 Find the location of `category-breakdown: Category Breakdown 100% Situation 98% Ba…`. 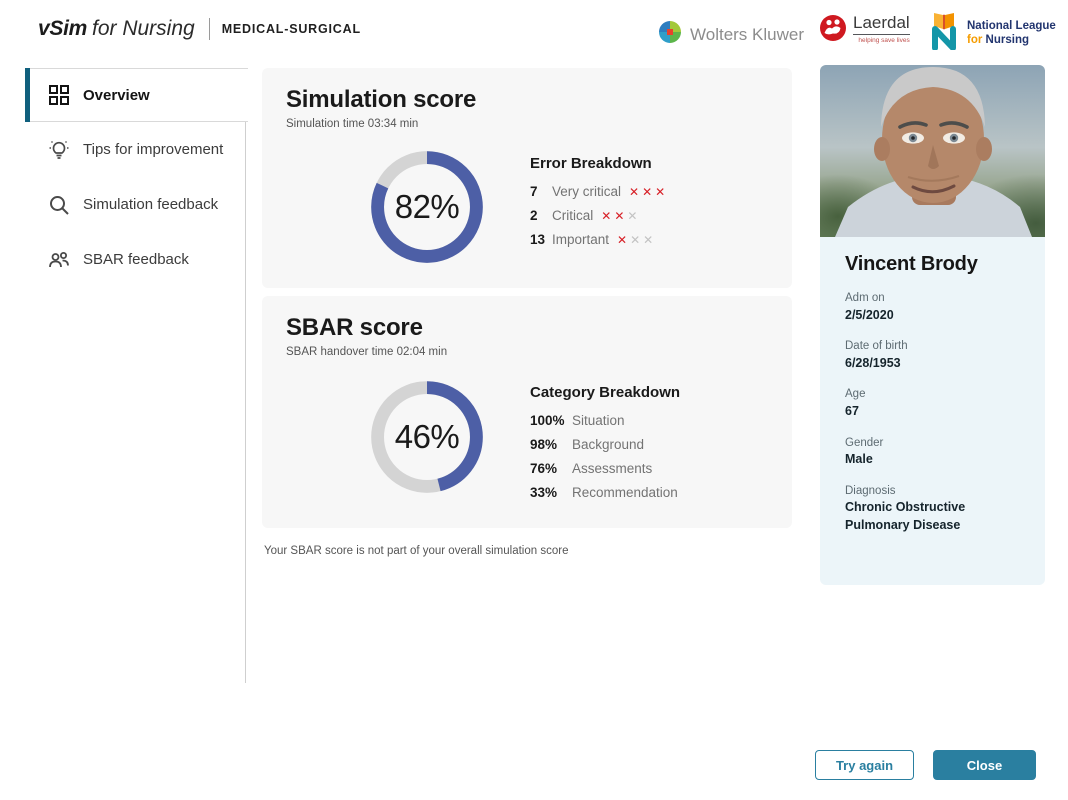

category-breakdown: Category Breakdown 100% Situation 98% Ba… is located at coordinates (608, 446).